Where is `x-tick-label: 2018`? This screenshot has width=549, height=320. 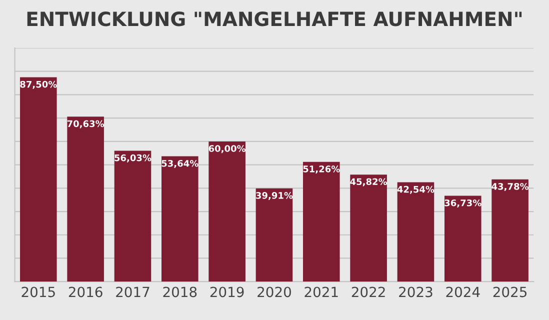 x-tick-label: 2018 is located at coordinates (180, 292).